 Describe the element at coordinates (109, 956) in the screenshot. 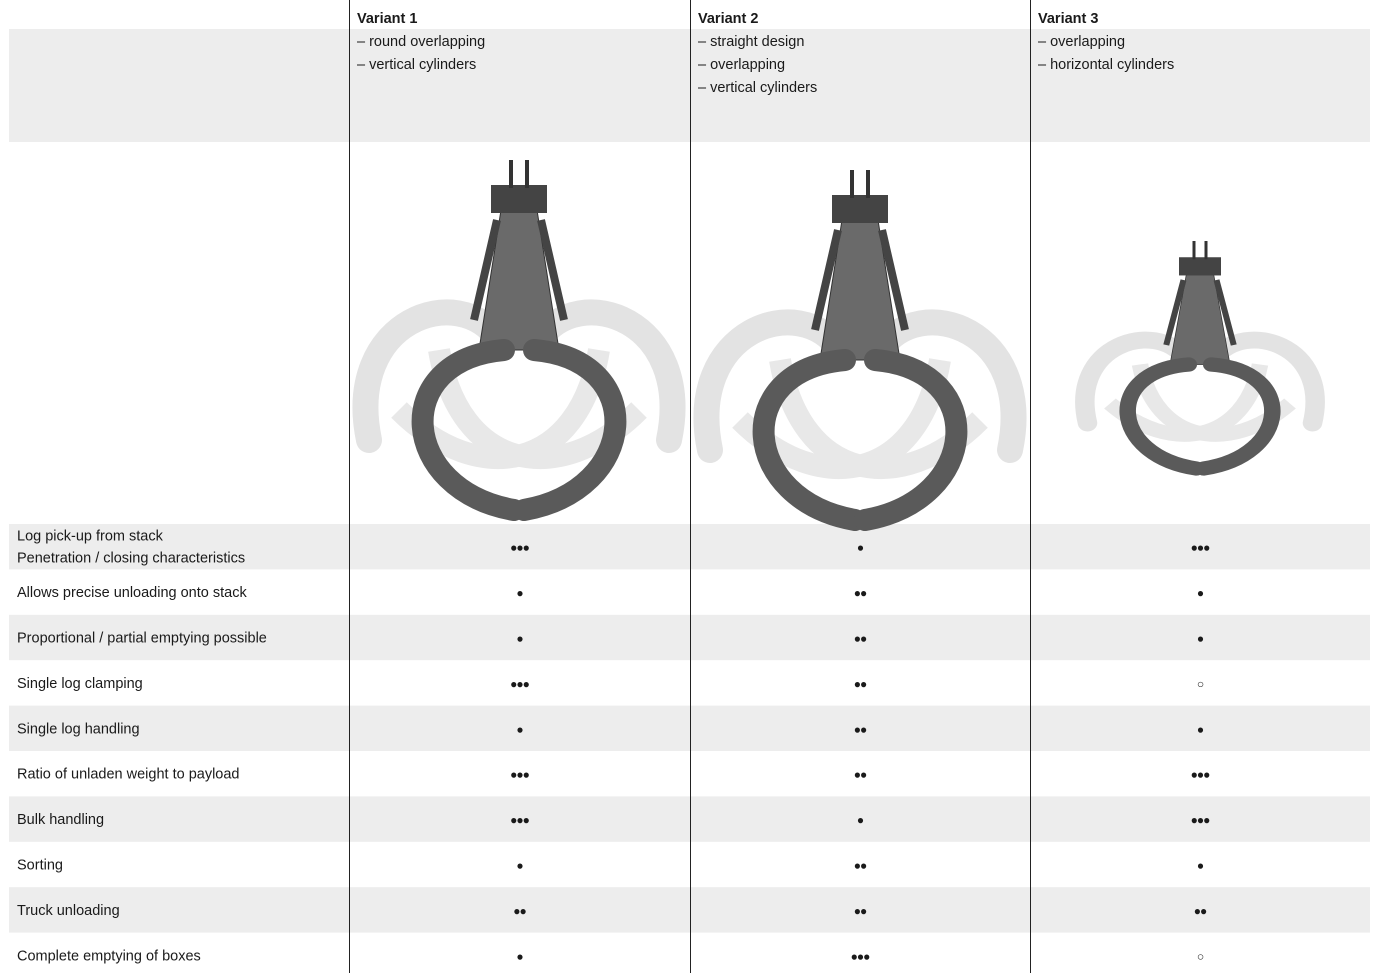

I see `row-label: Complete emptying of boxes` at that location.